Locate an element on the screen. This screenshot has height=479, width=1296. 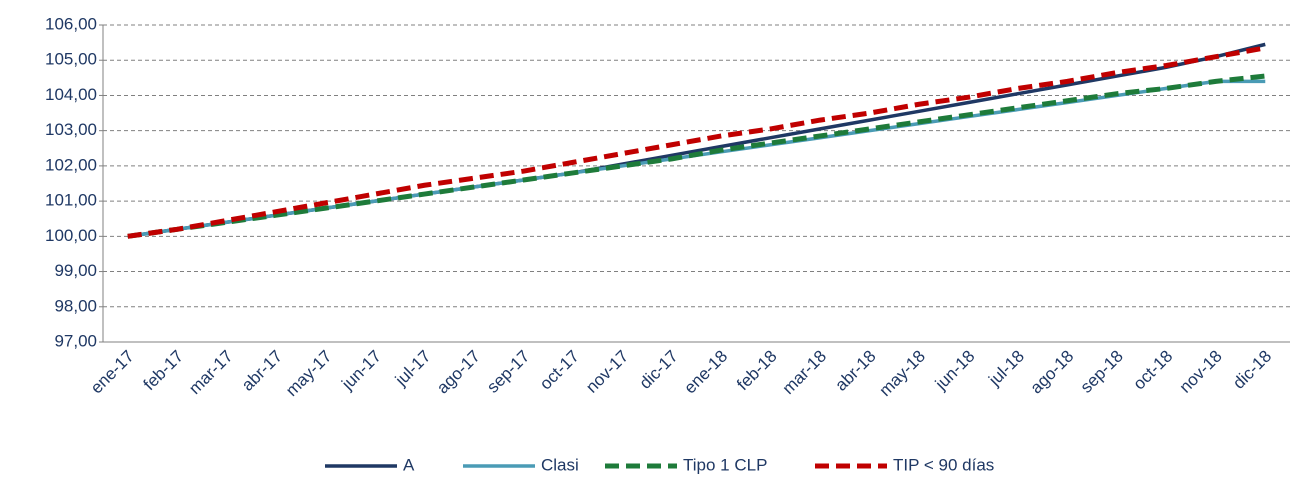
y-tick-label: 97,00 is located at coordinates (75, 340).